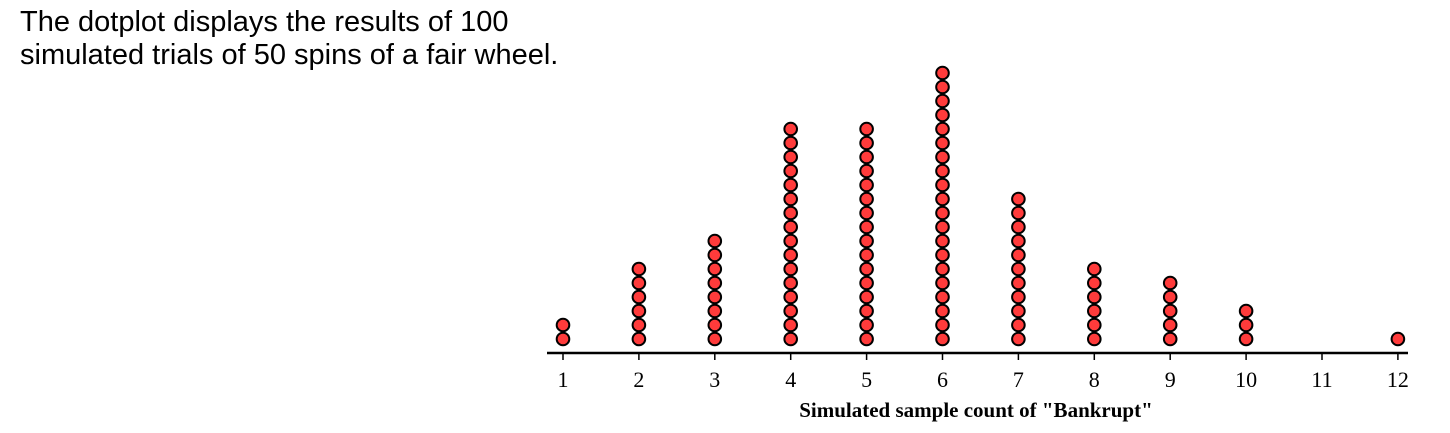 This screenshot has height=433, width=1450. I want to click on x-tick-label: 6, so click(942, 379).